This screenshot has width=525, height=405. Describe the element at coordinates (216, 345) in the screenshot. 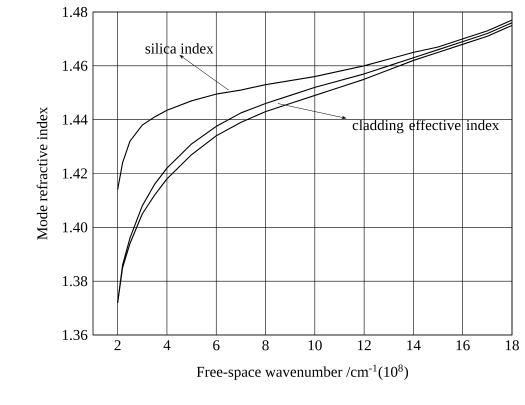

I see `x-tick-label: 6` at that location.